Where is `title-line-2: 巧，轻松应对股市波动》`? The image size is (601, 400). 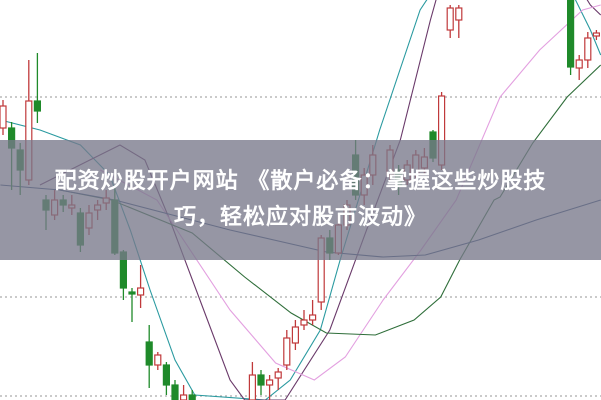
title-line-2: 巧，轻松应对股市波动》 is located at coordinates (300, 217).